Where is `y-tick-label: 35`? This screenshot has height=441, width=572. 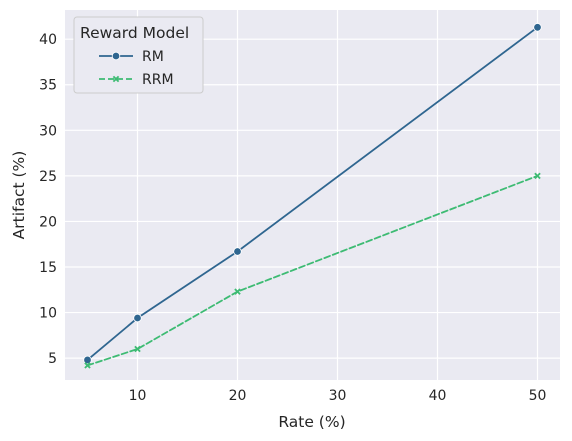
y-tick-label: 35 is located at coordinates (48, 86).